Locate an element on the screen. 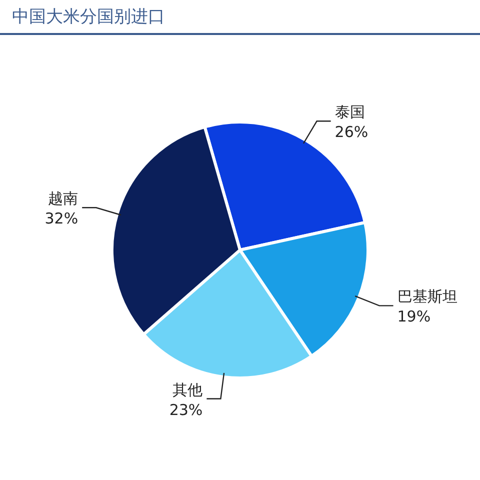 The image size is (480, 480). slice-label: 越南 is located at coordinates (63, 199).